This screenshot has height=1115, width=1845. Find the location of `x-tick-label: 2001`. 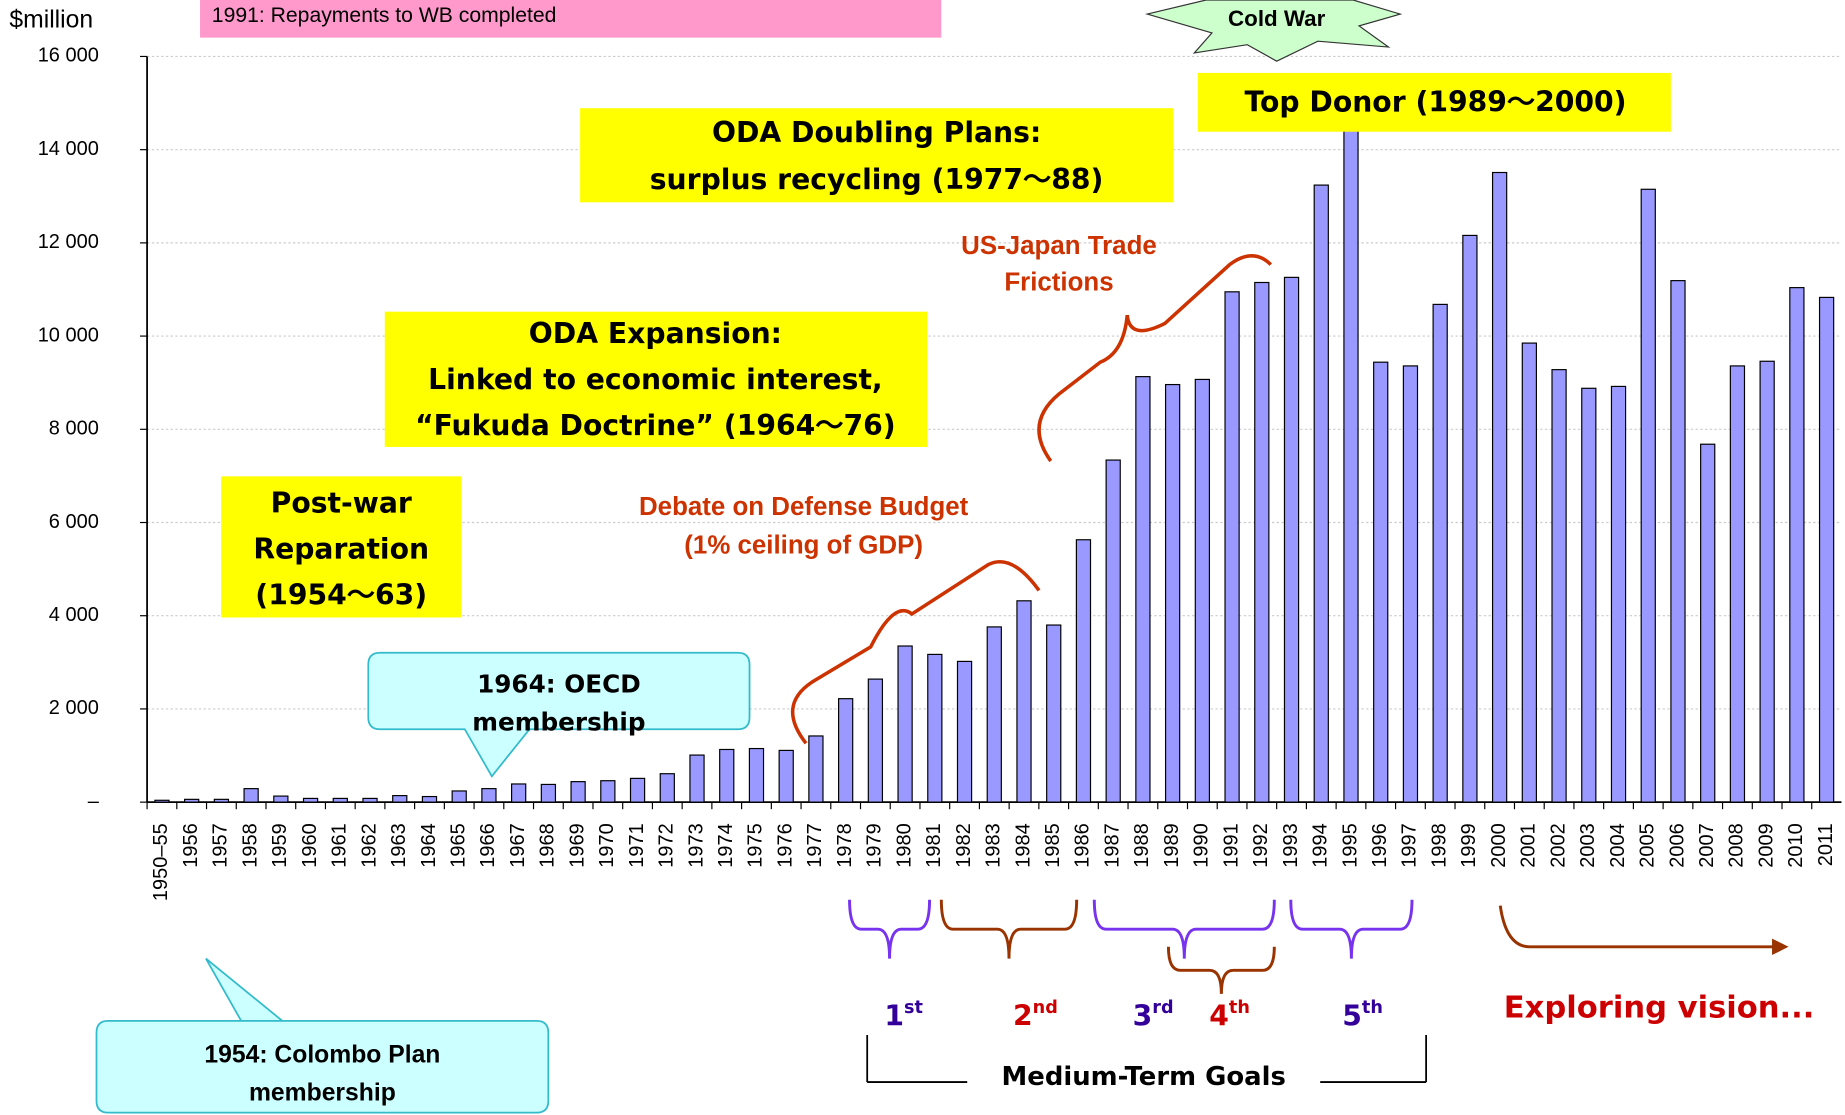

x-tick-label: 2001 is located at coordinates (1529, 845).